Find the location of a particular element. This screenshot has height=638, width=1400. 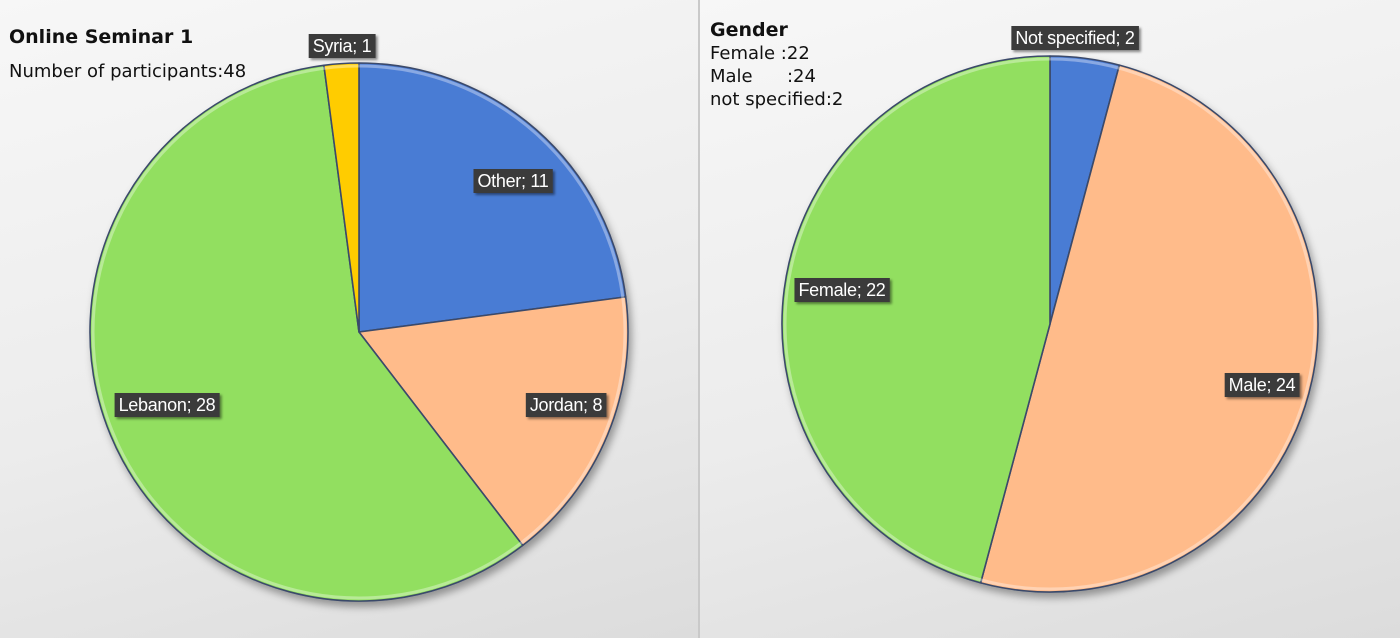

svg-text: Jordan; 8 is located at coordinates (566, 405).